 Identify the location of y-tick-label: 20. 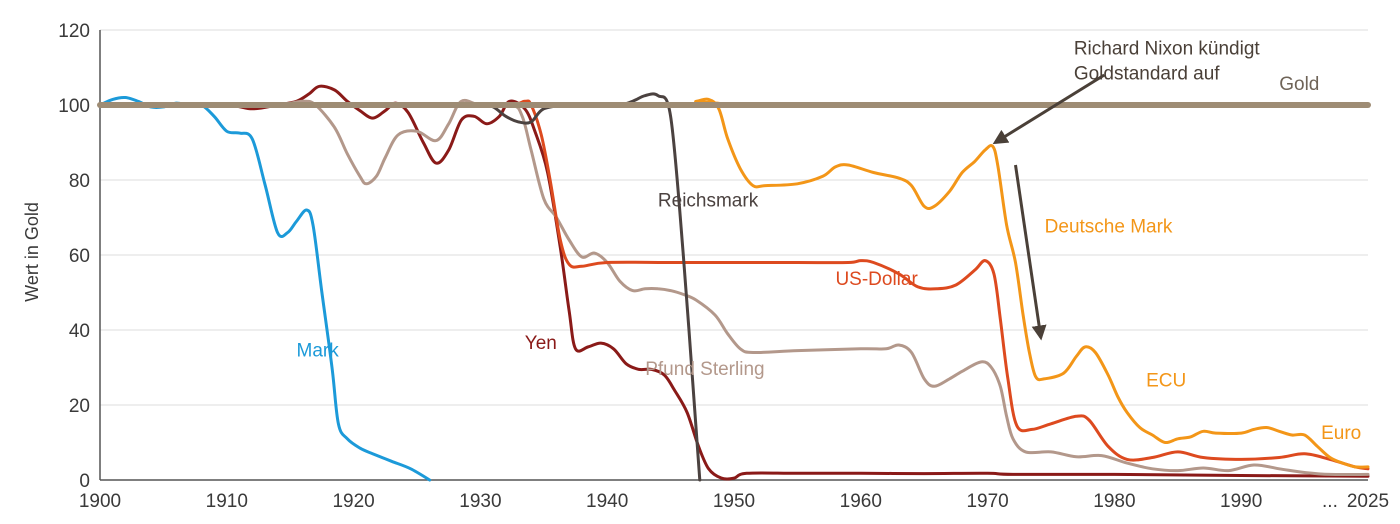
(79, 406).